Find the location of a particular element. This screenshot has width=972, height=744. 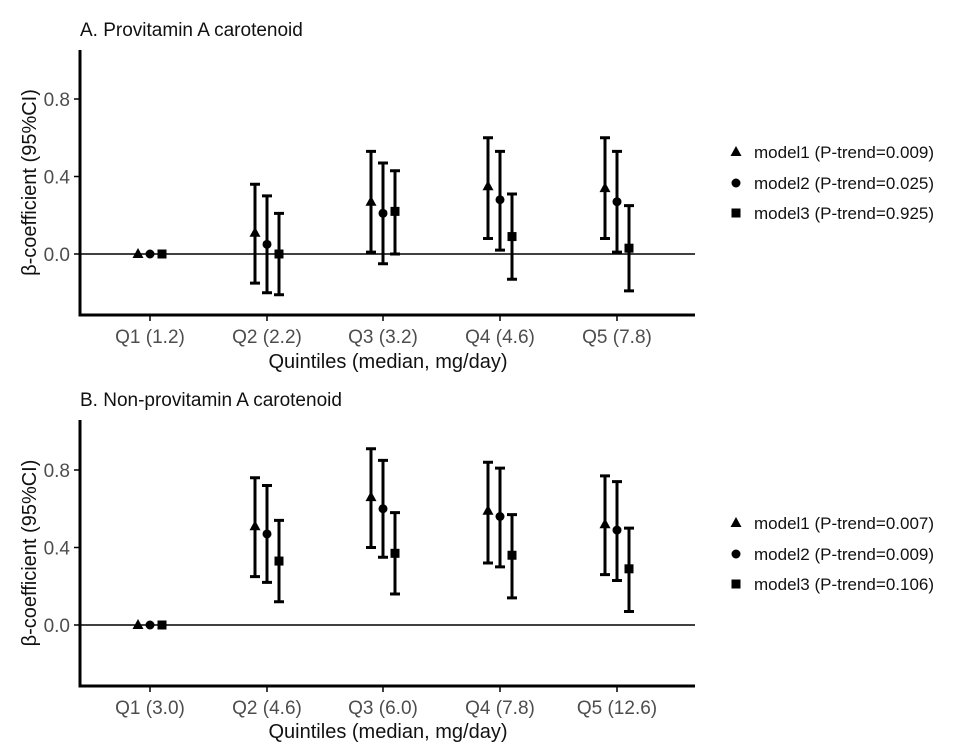

x-tick-label: Q1 (1.2) is located at coordinates (150, 337).